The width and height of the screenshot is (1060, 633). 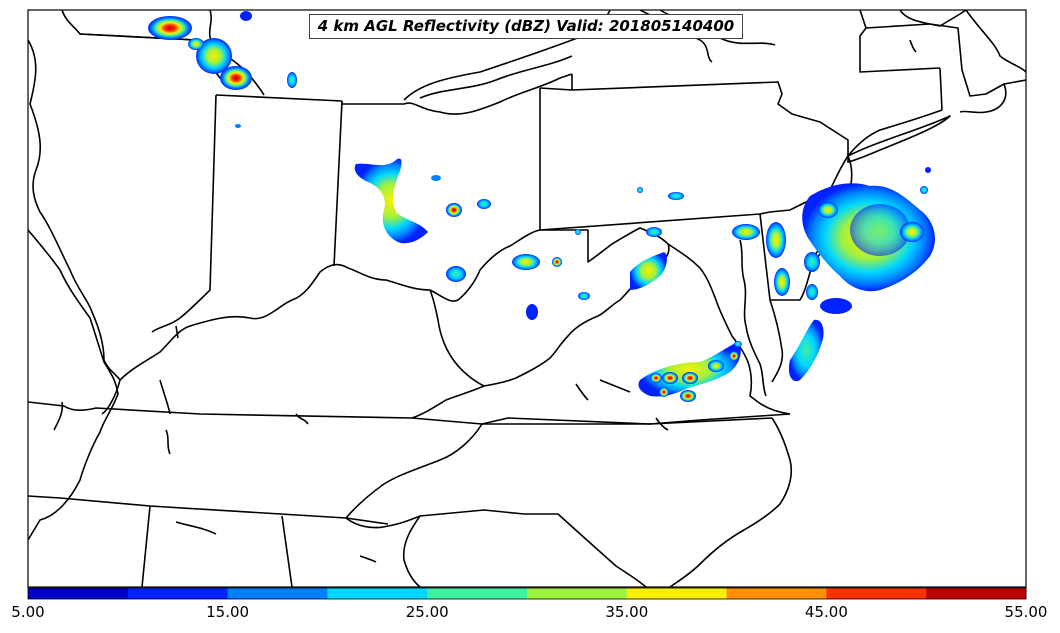 I want to click on new-england-borders, so click(x=945, y=60).